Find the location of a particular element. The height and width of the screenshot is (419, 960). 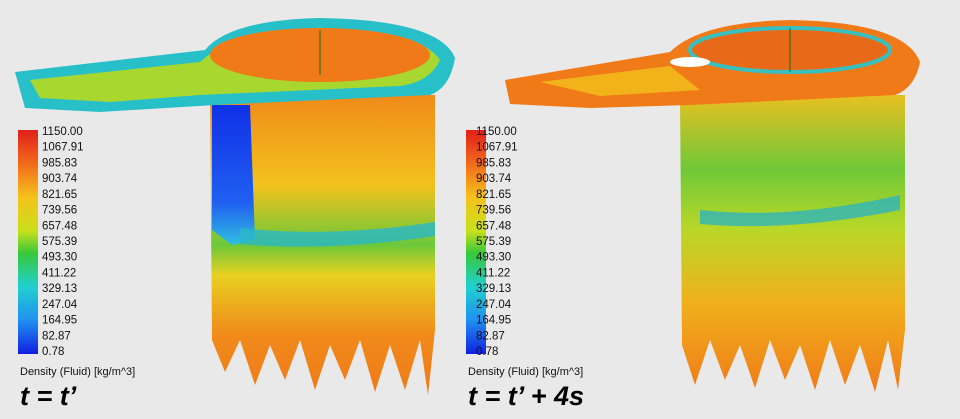

low-density-region is located at coordinates (233, 175).